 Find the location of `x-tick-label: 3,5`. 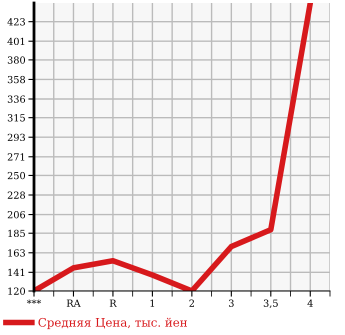

x-tick-label: 3,5 is located at coordinates (271, 304).